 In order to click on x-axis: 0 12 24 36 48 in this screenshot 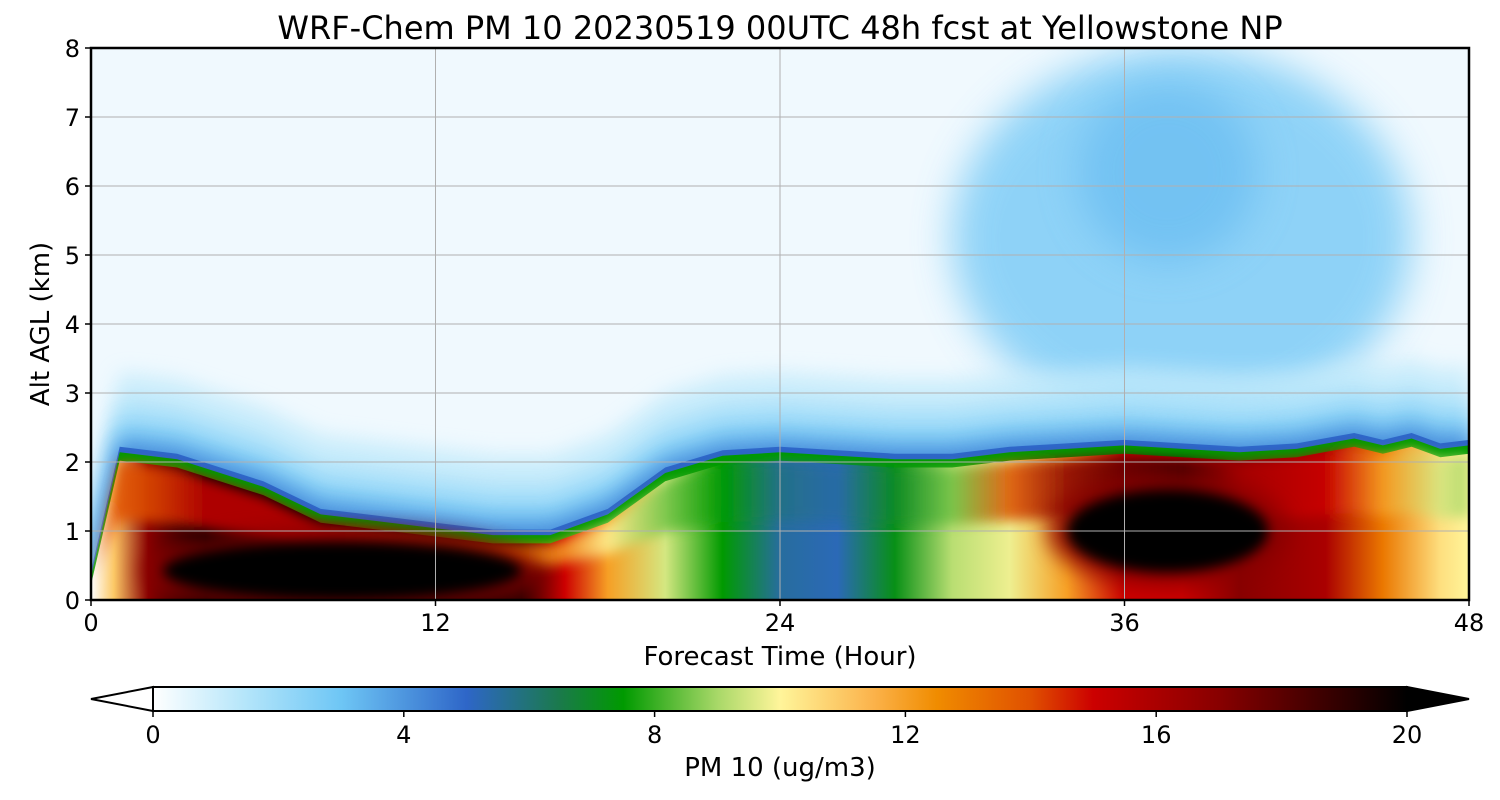, I will do `click(783, 618)`.